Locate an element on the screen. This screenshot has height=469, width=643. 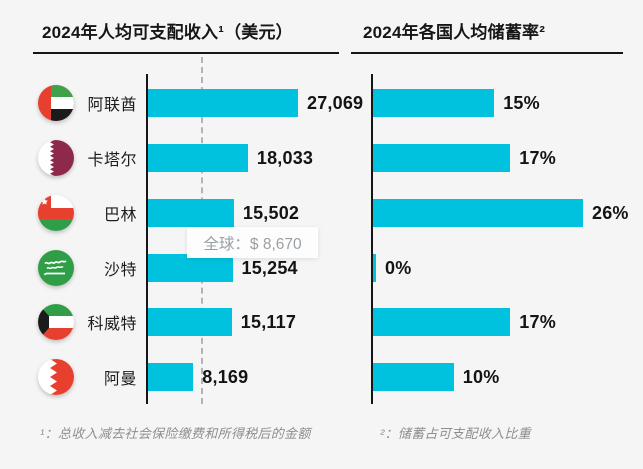
savings-value-label: 15% is located at coordinates (521, 102).